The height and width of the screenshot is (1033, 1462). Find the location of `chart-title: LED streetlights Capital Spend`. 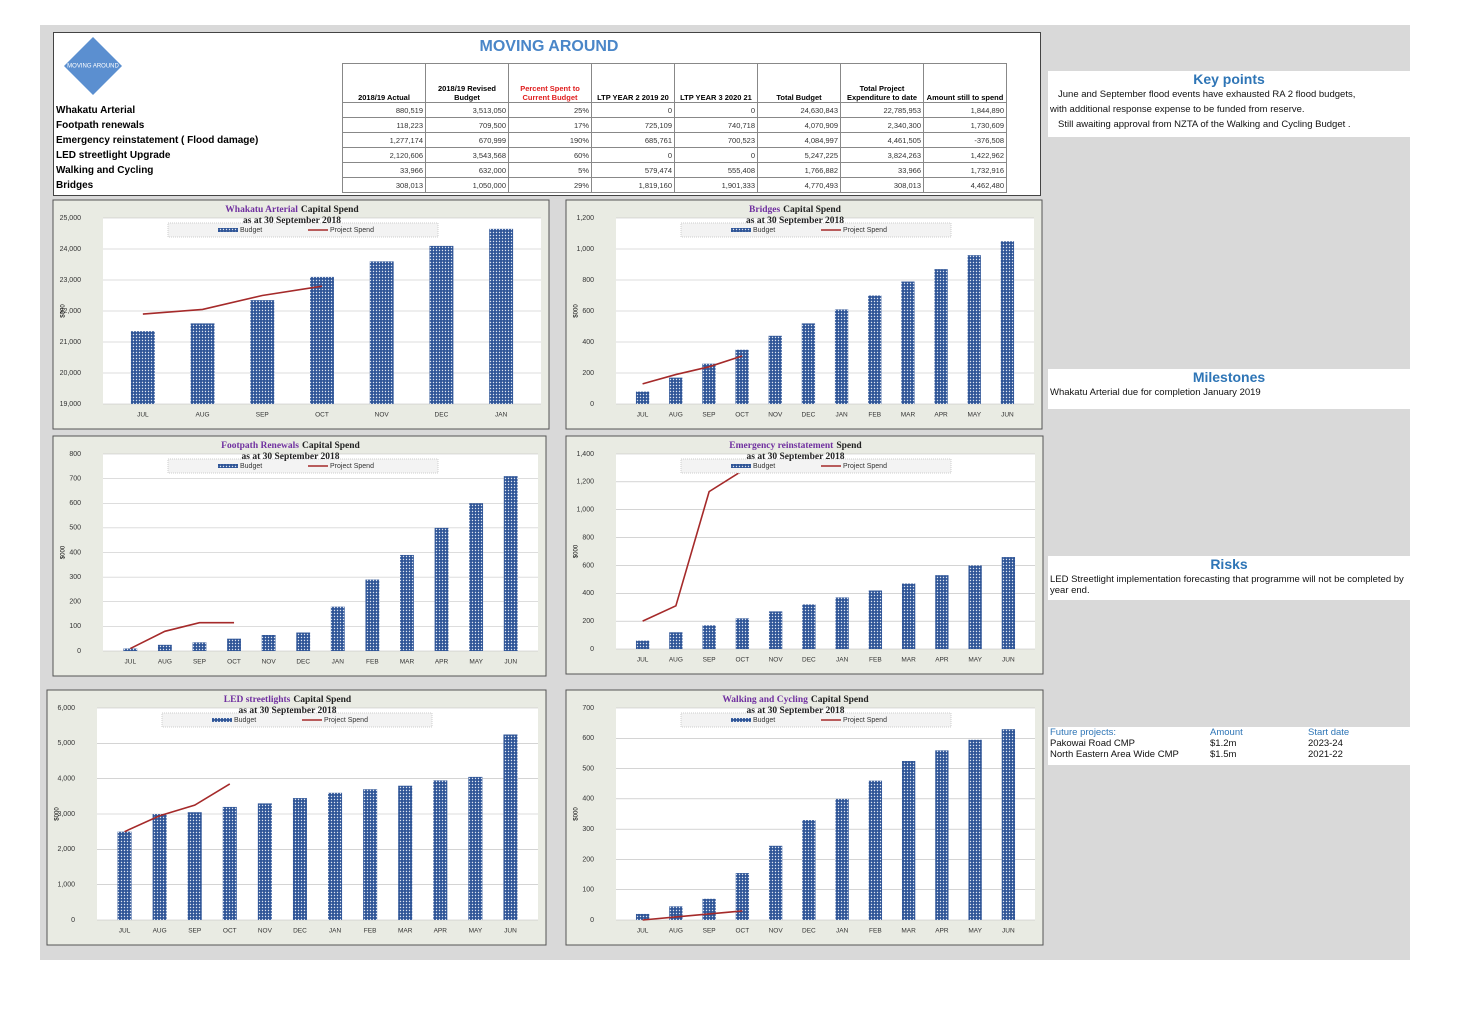

chart-title: LED streetlights Capital Spend is located at coordinates (288, 700).